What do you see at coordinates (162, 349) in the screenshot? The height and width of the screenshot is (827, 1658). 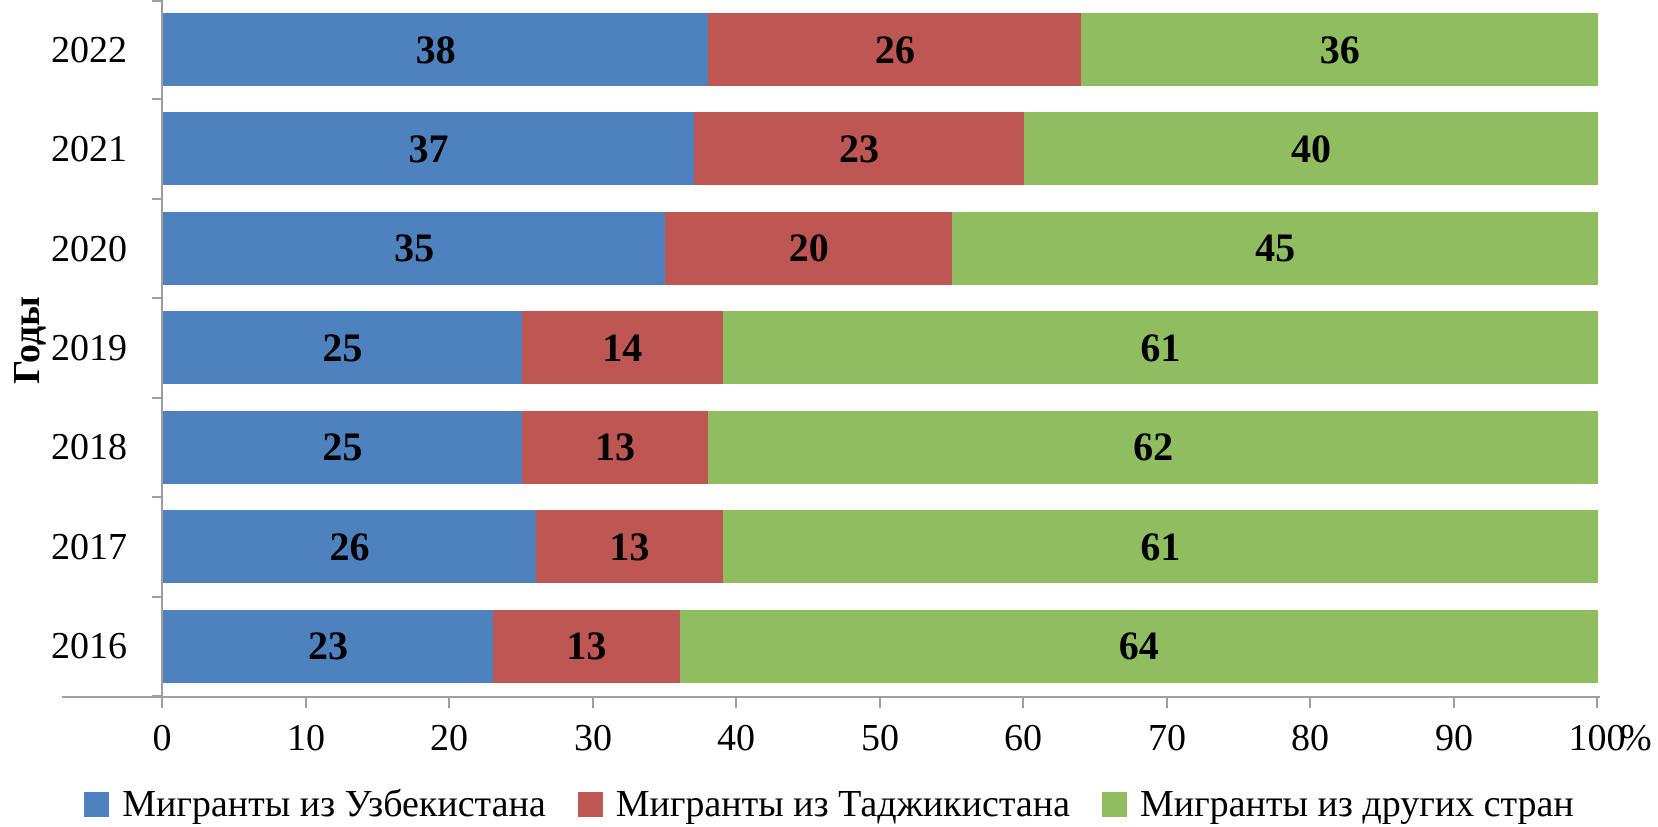 I see `y-axis-line` at bounding box center [162, 349].